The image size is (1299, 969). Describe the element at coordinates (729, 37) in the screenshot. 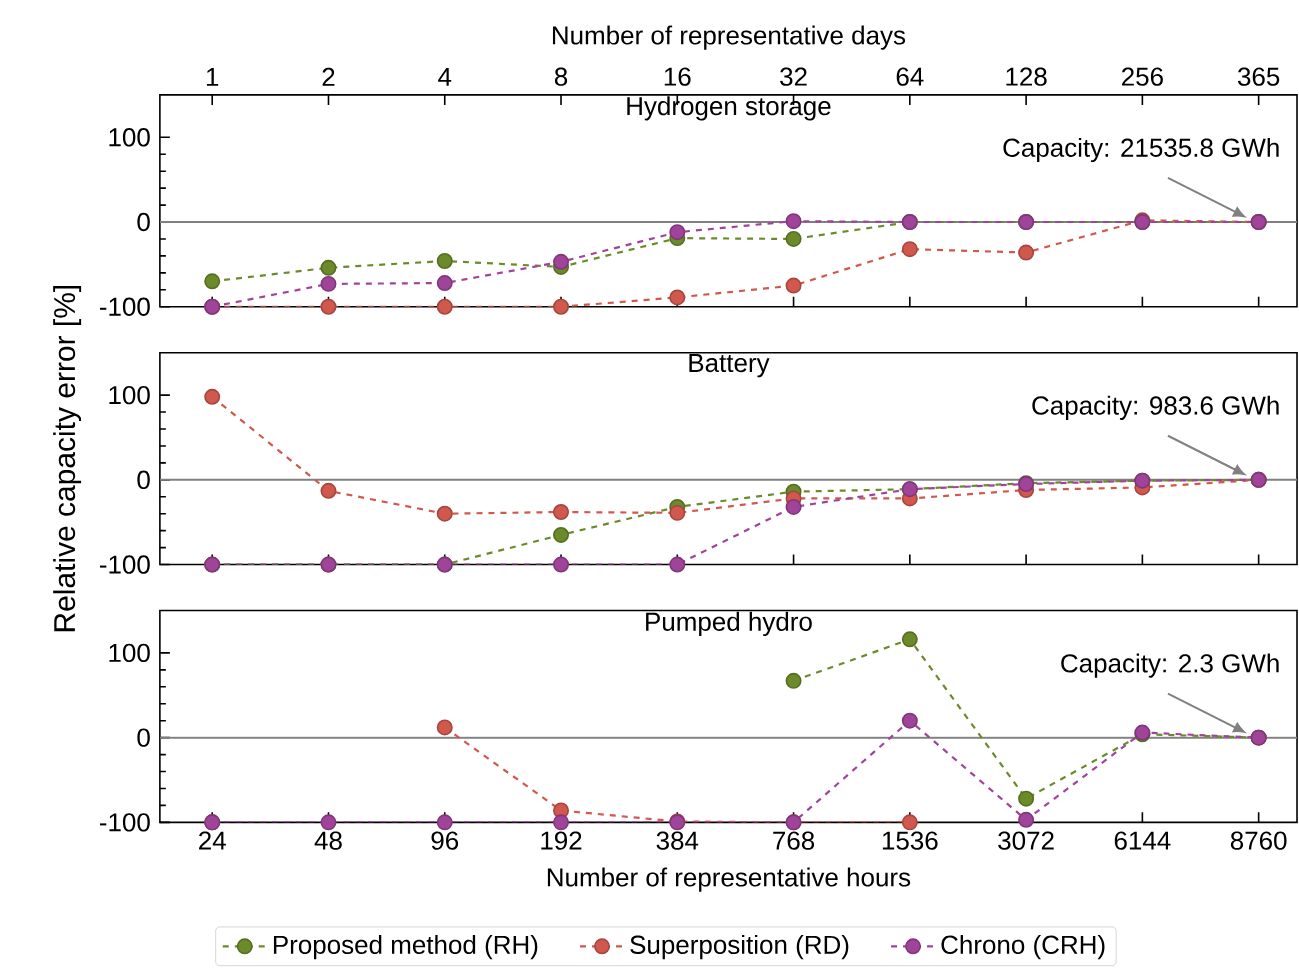

I see `x-axis-title: Number of representative days` at that location.